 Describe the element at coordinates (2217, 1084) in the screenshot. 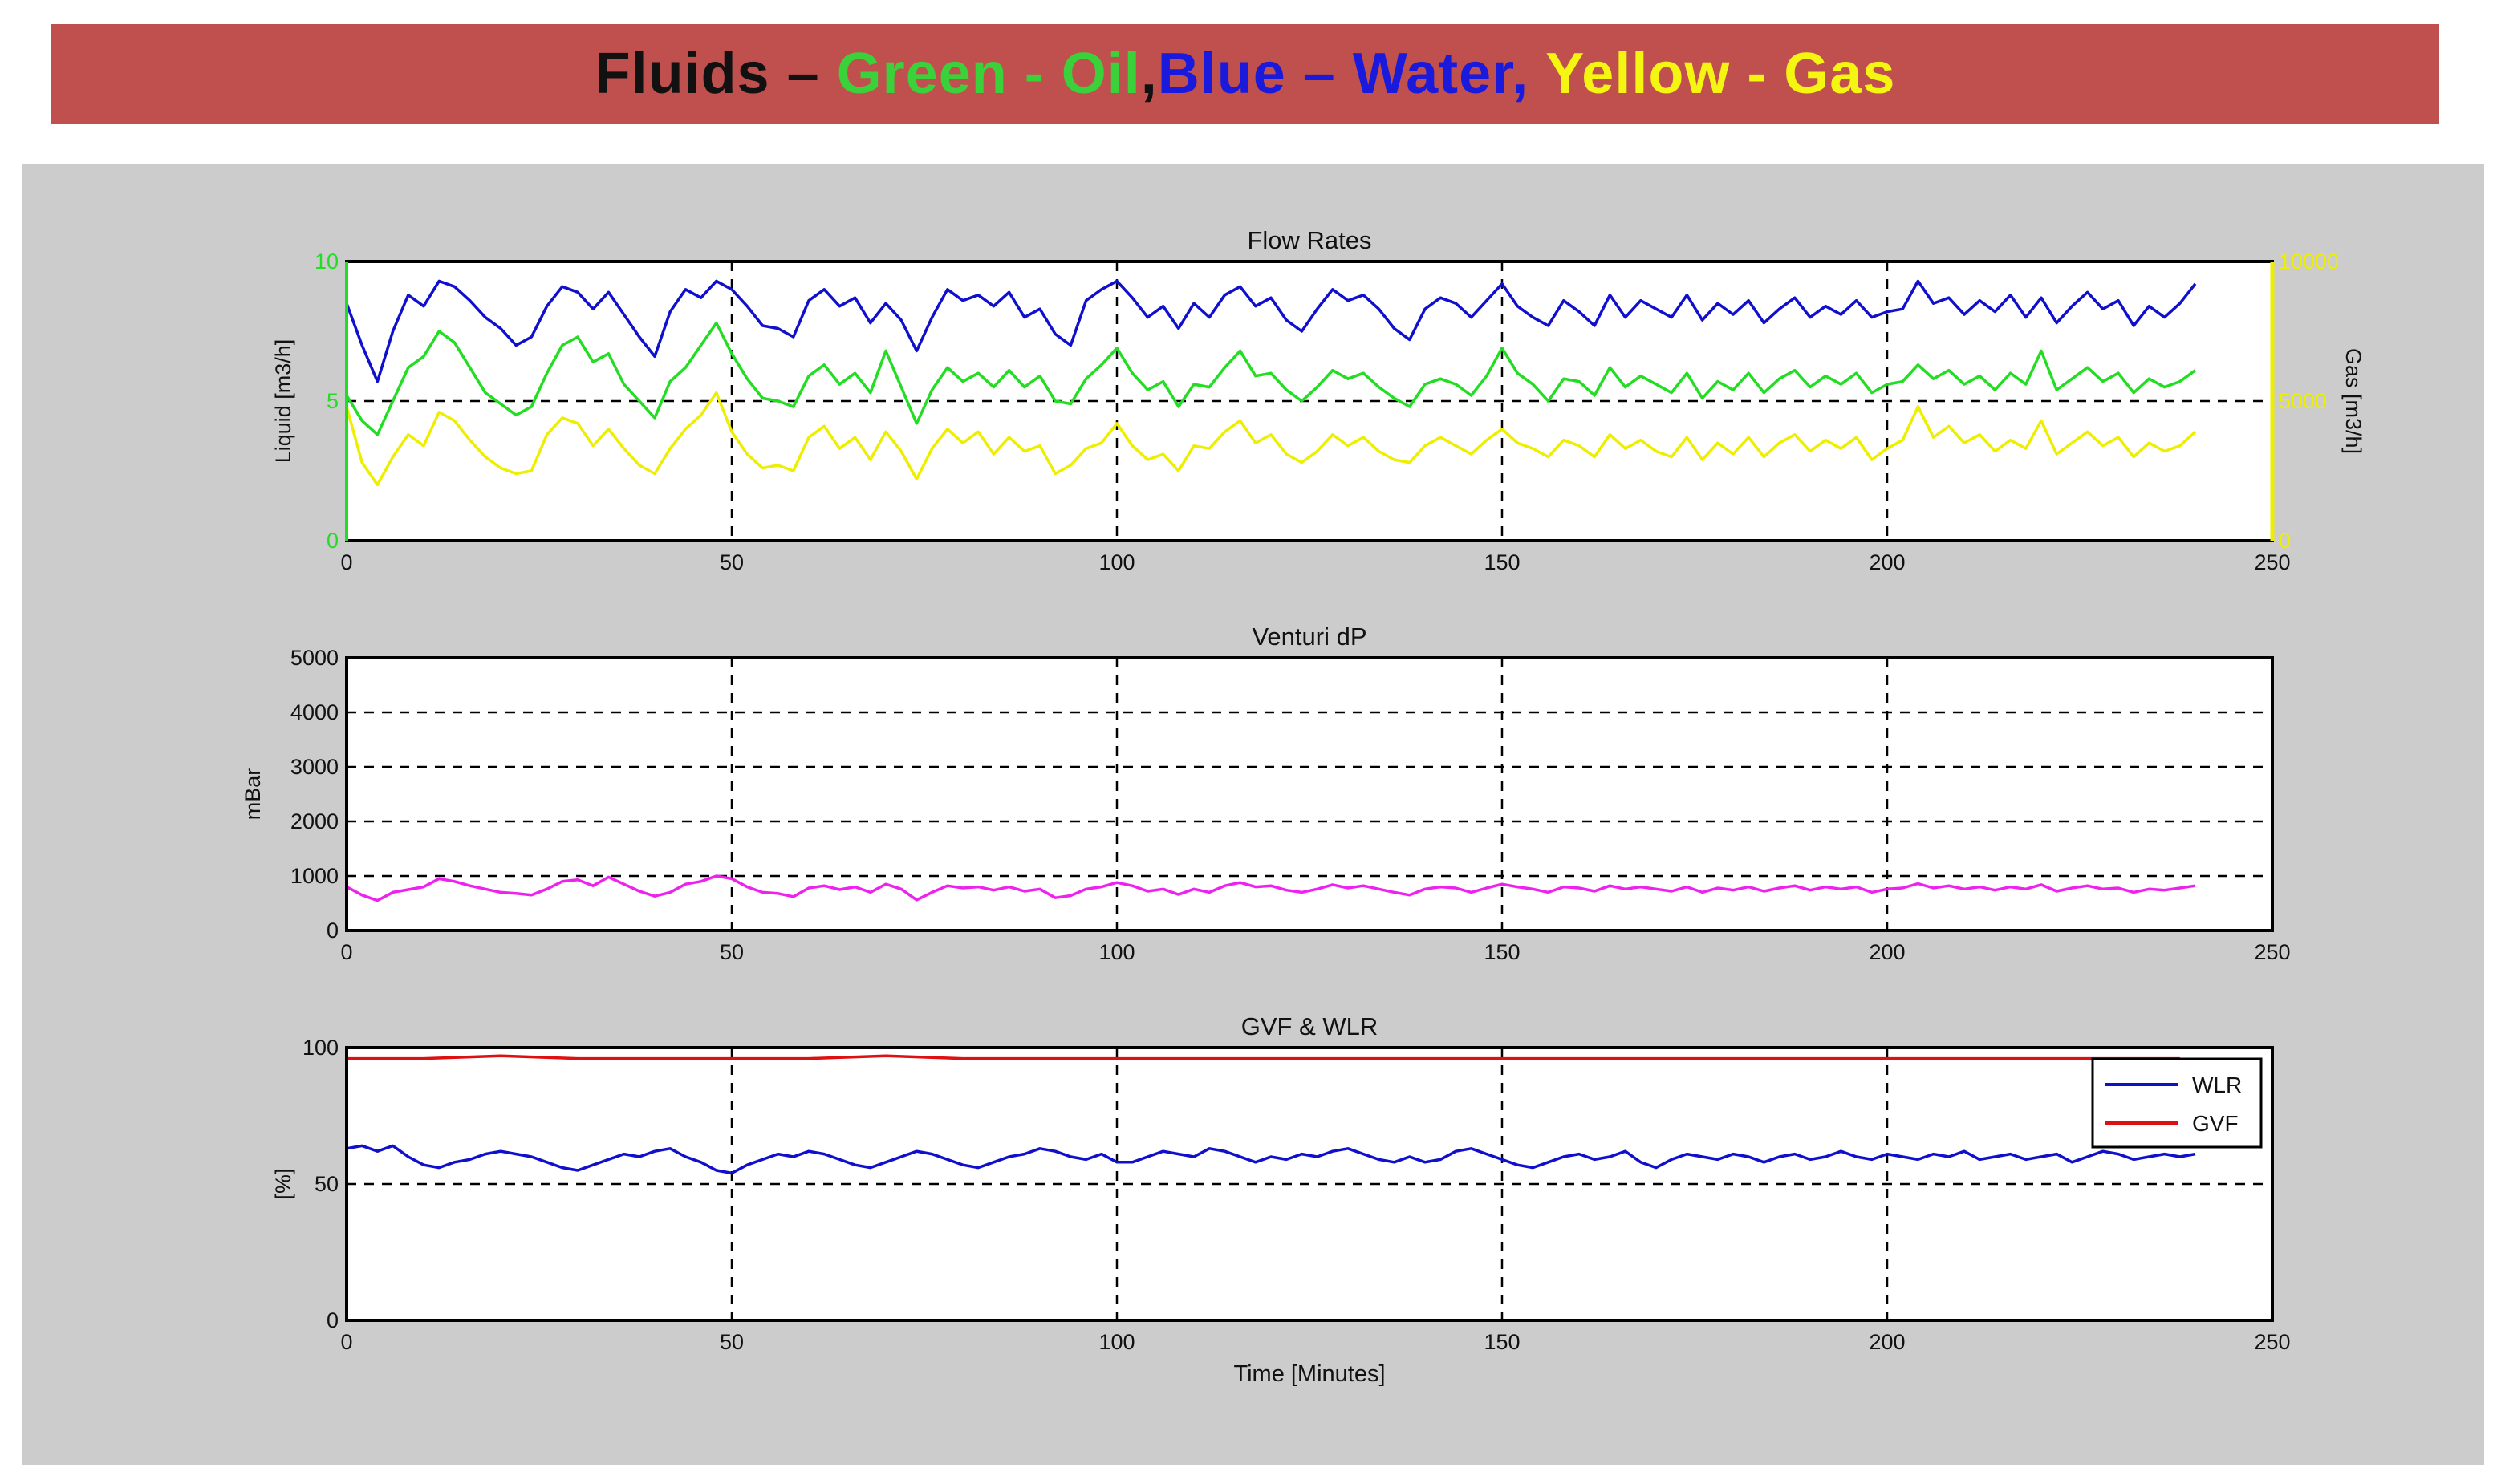

I see `legend-label-wlr: WLR` at that location.